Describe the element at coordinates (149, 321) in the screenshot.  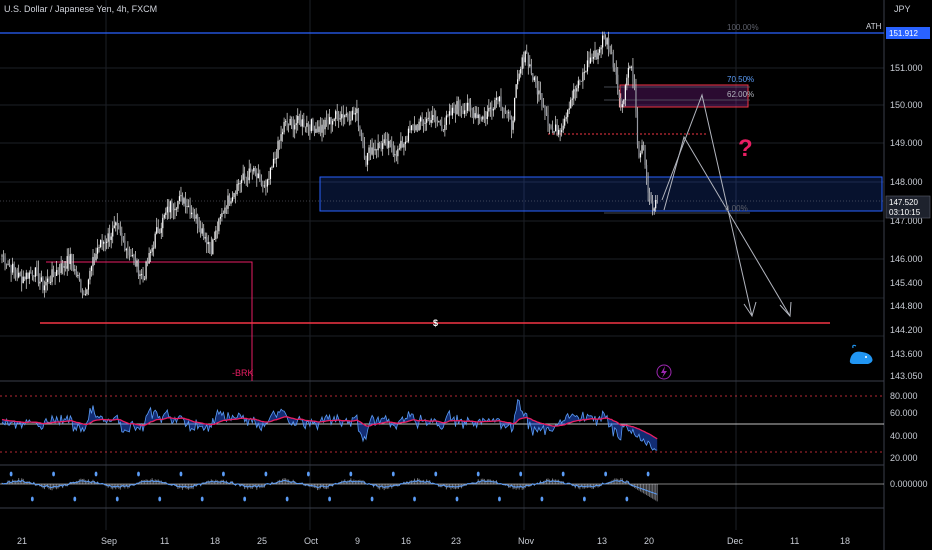
I see `breakout-box` at that location.